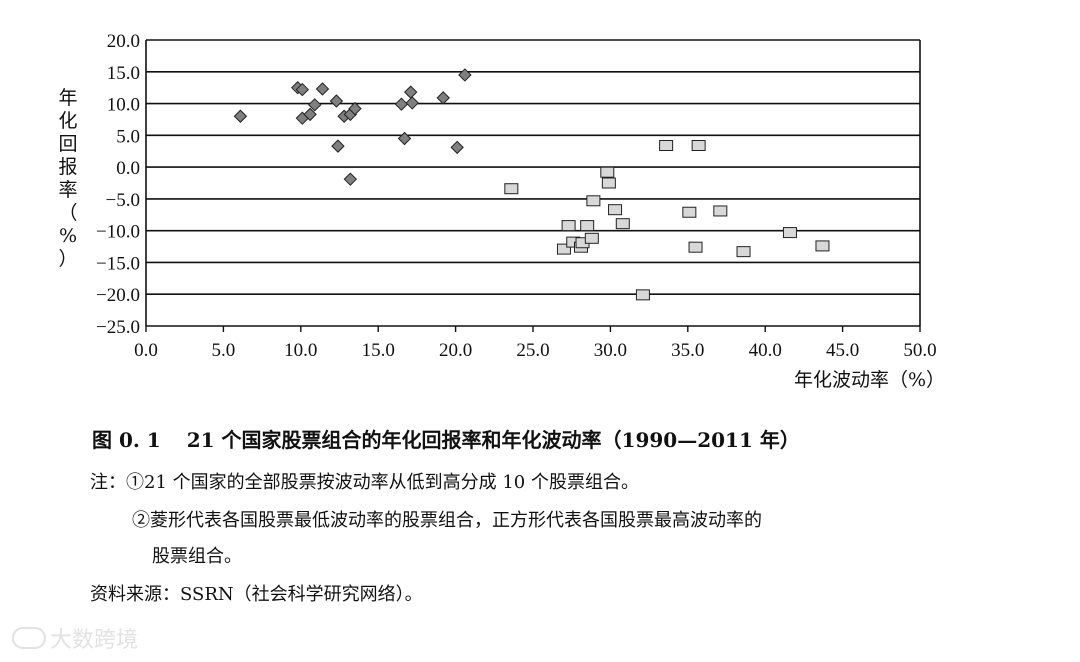 The height and width of the screenshot is (662, 1080). I want to click on y-label-char: 年, so click(67, 98).